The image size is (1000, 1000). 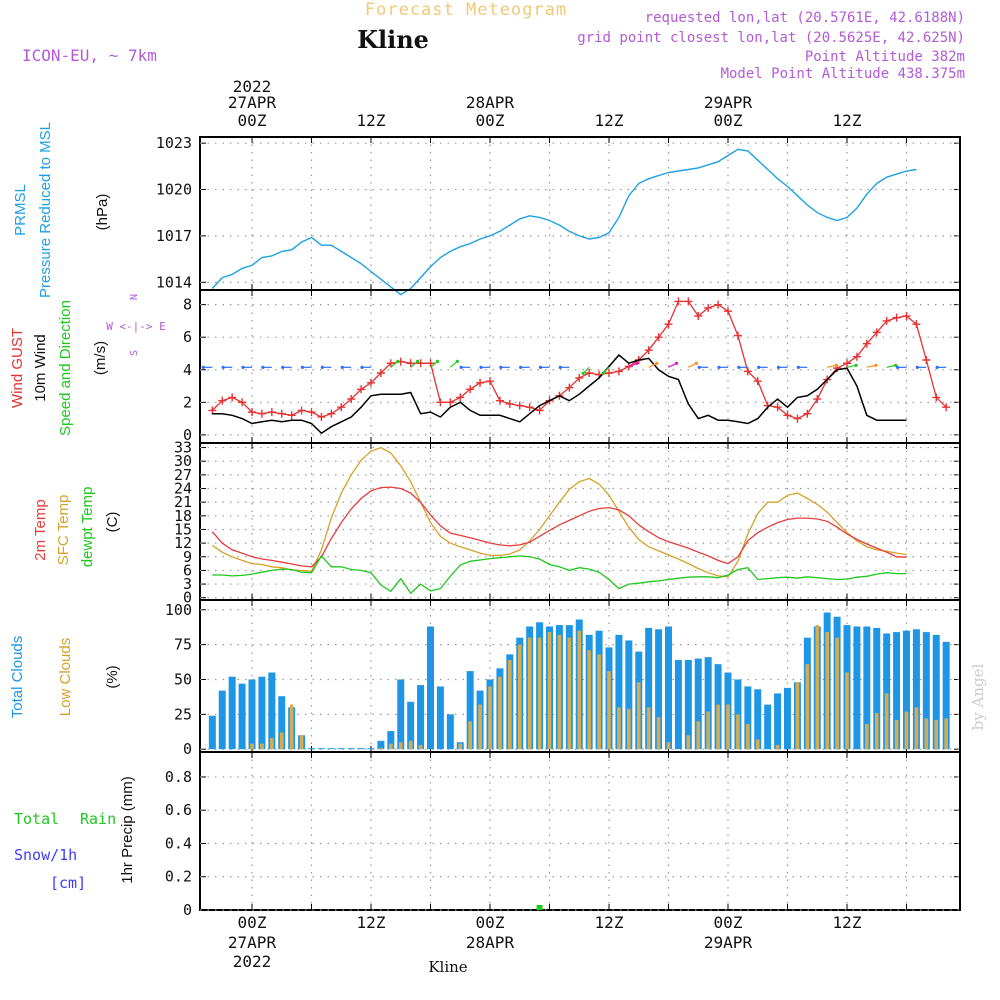 I want to click on y-tick-label: 1014, so click(x=174, y=282).